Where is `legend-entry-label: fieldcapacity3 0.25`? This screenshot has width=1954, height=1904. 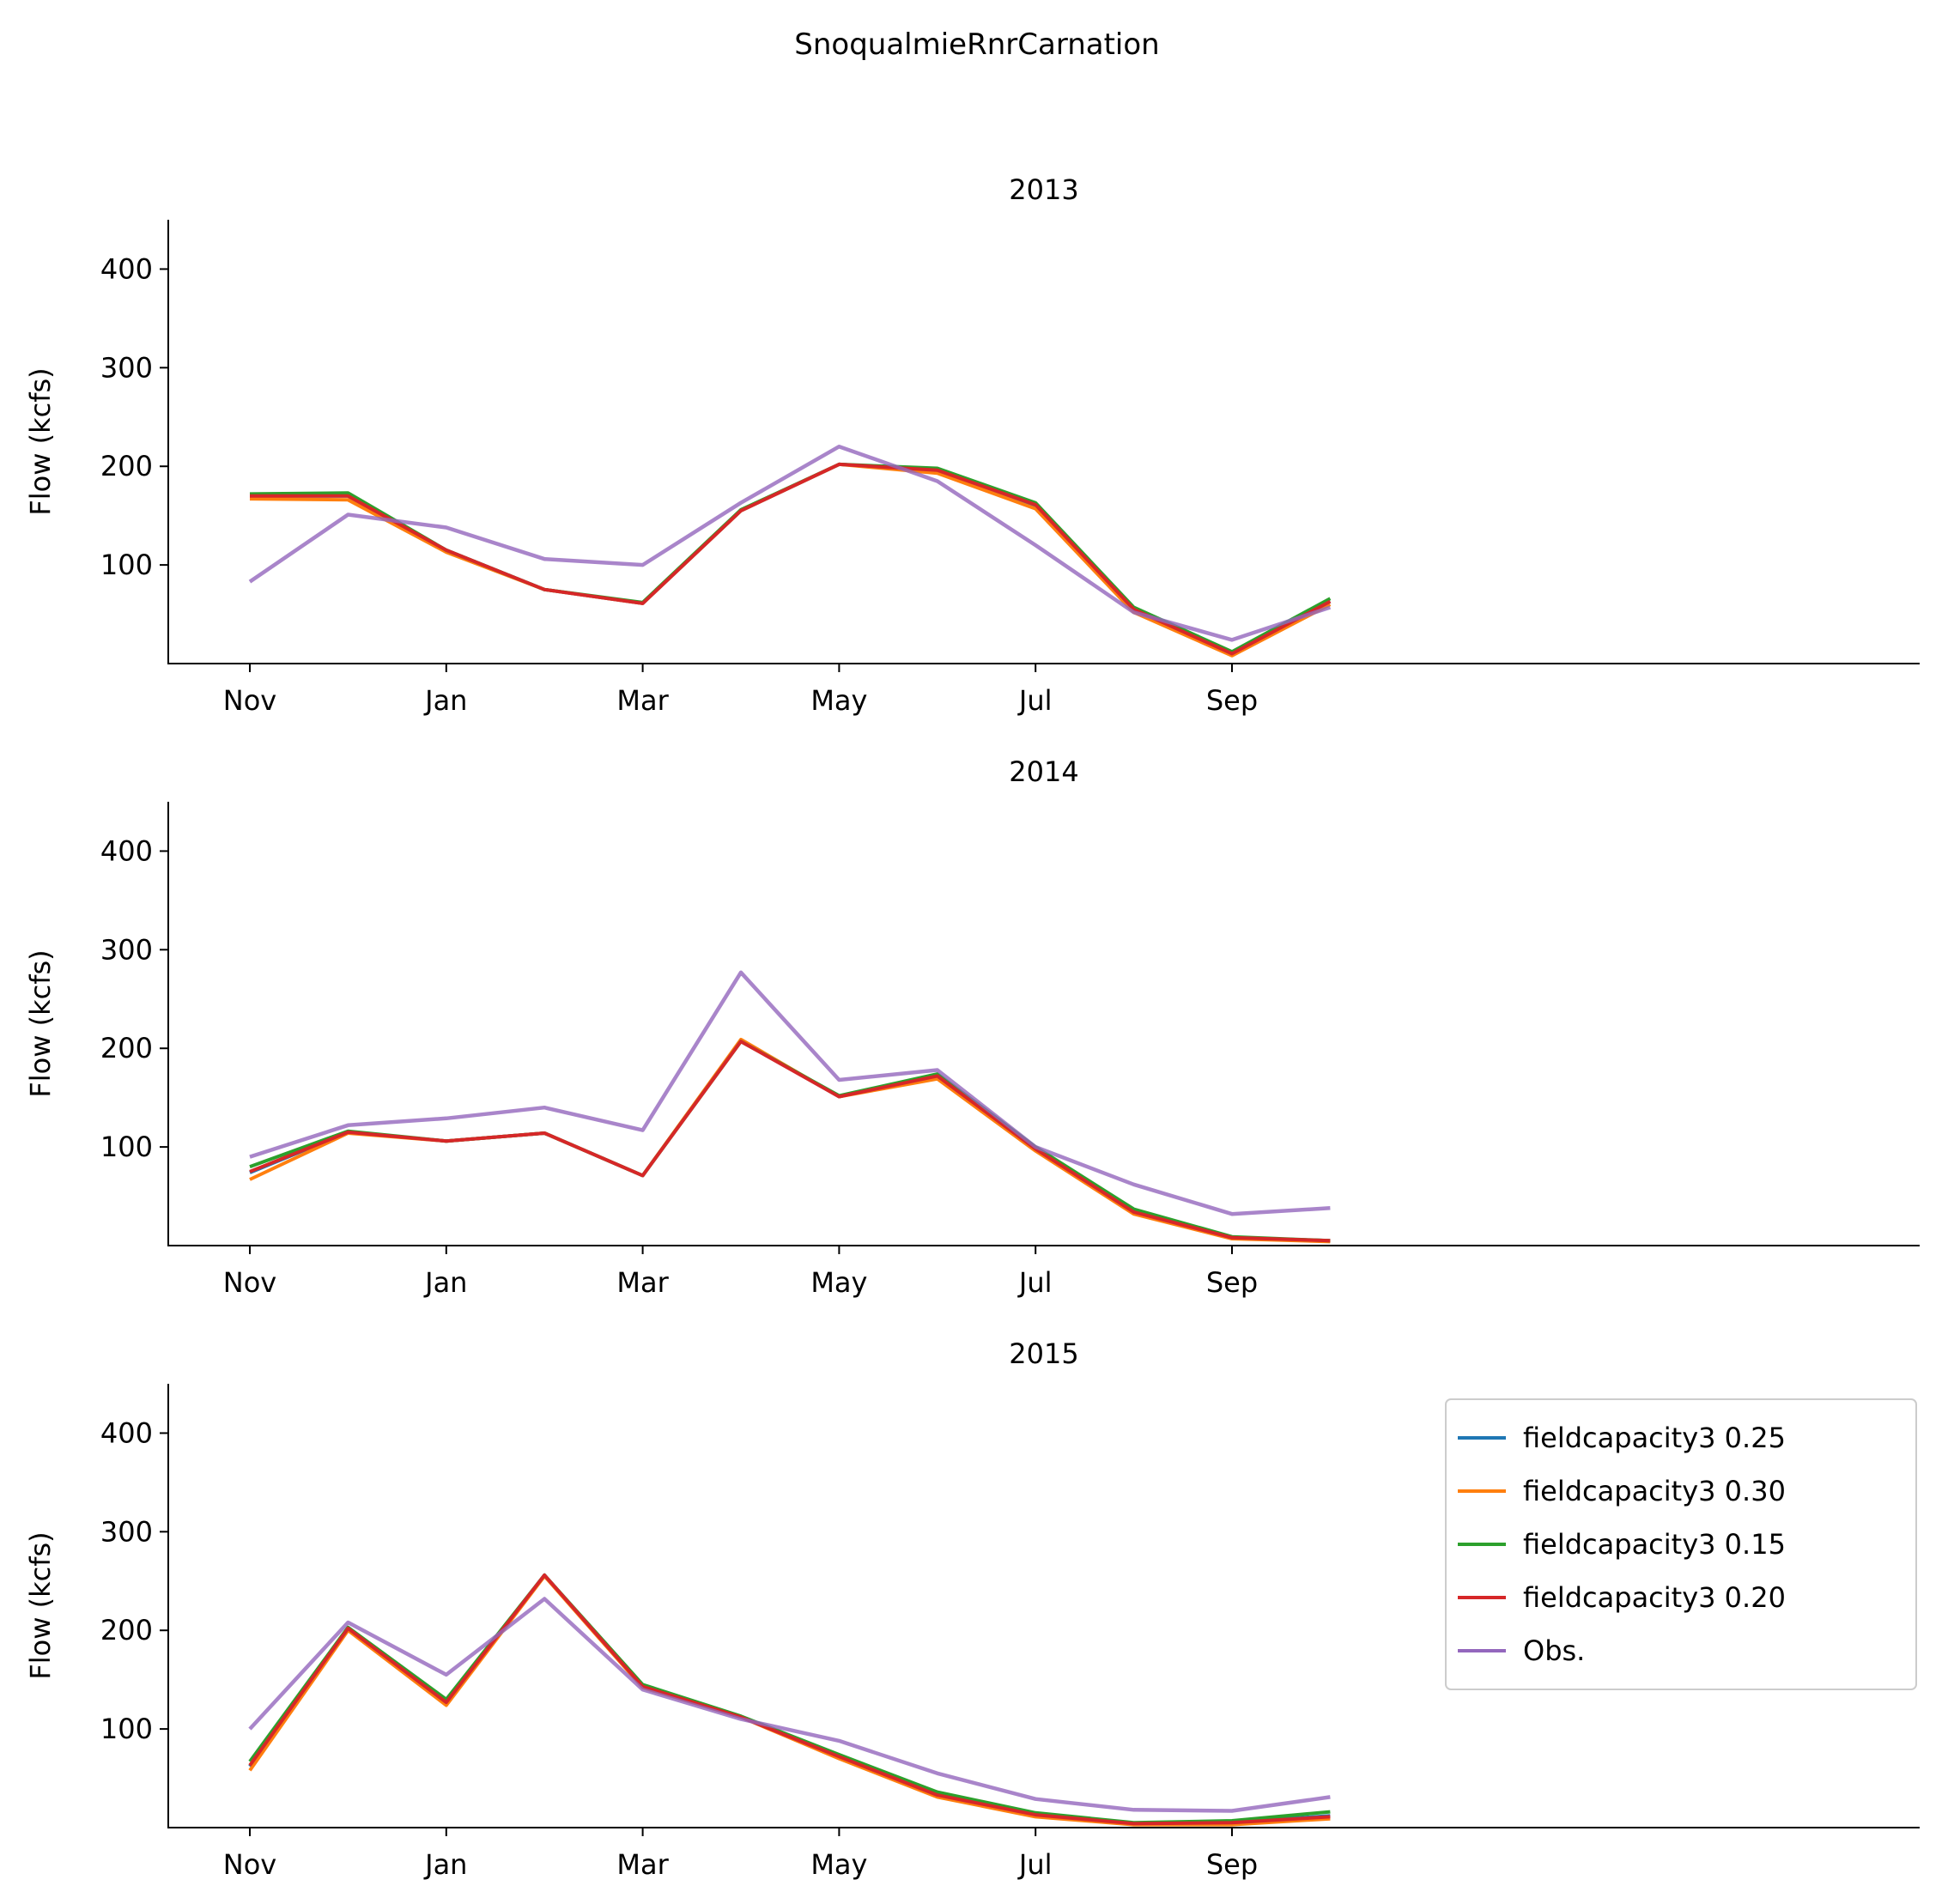
legend-entry-label: fieldcapacity3 0.25 is located at coordinates (1654, 1438).